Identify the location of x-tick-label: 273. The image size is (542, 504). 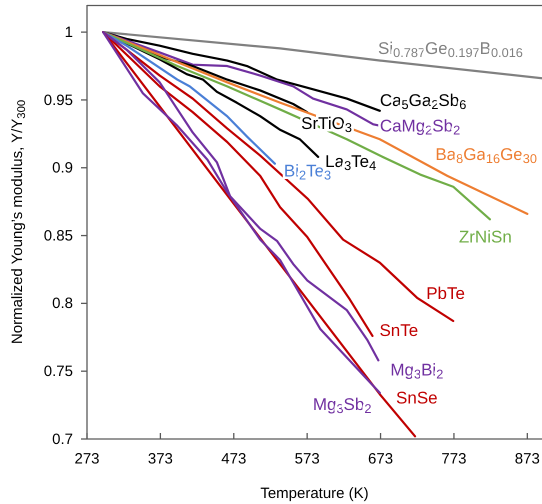
(87, 459).